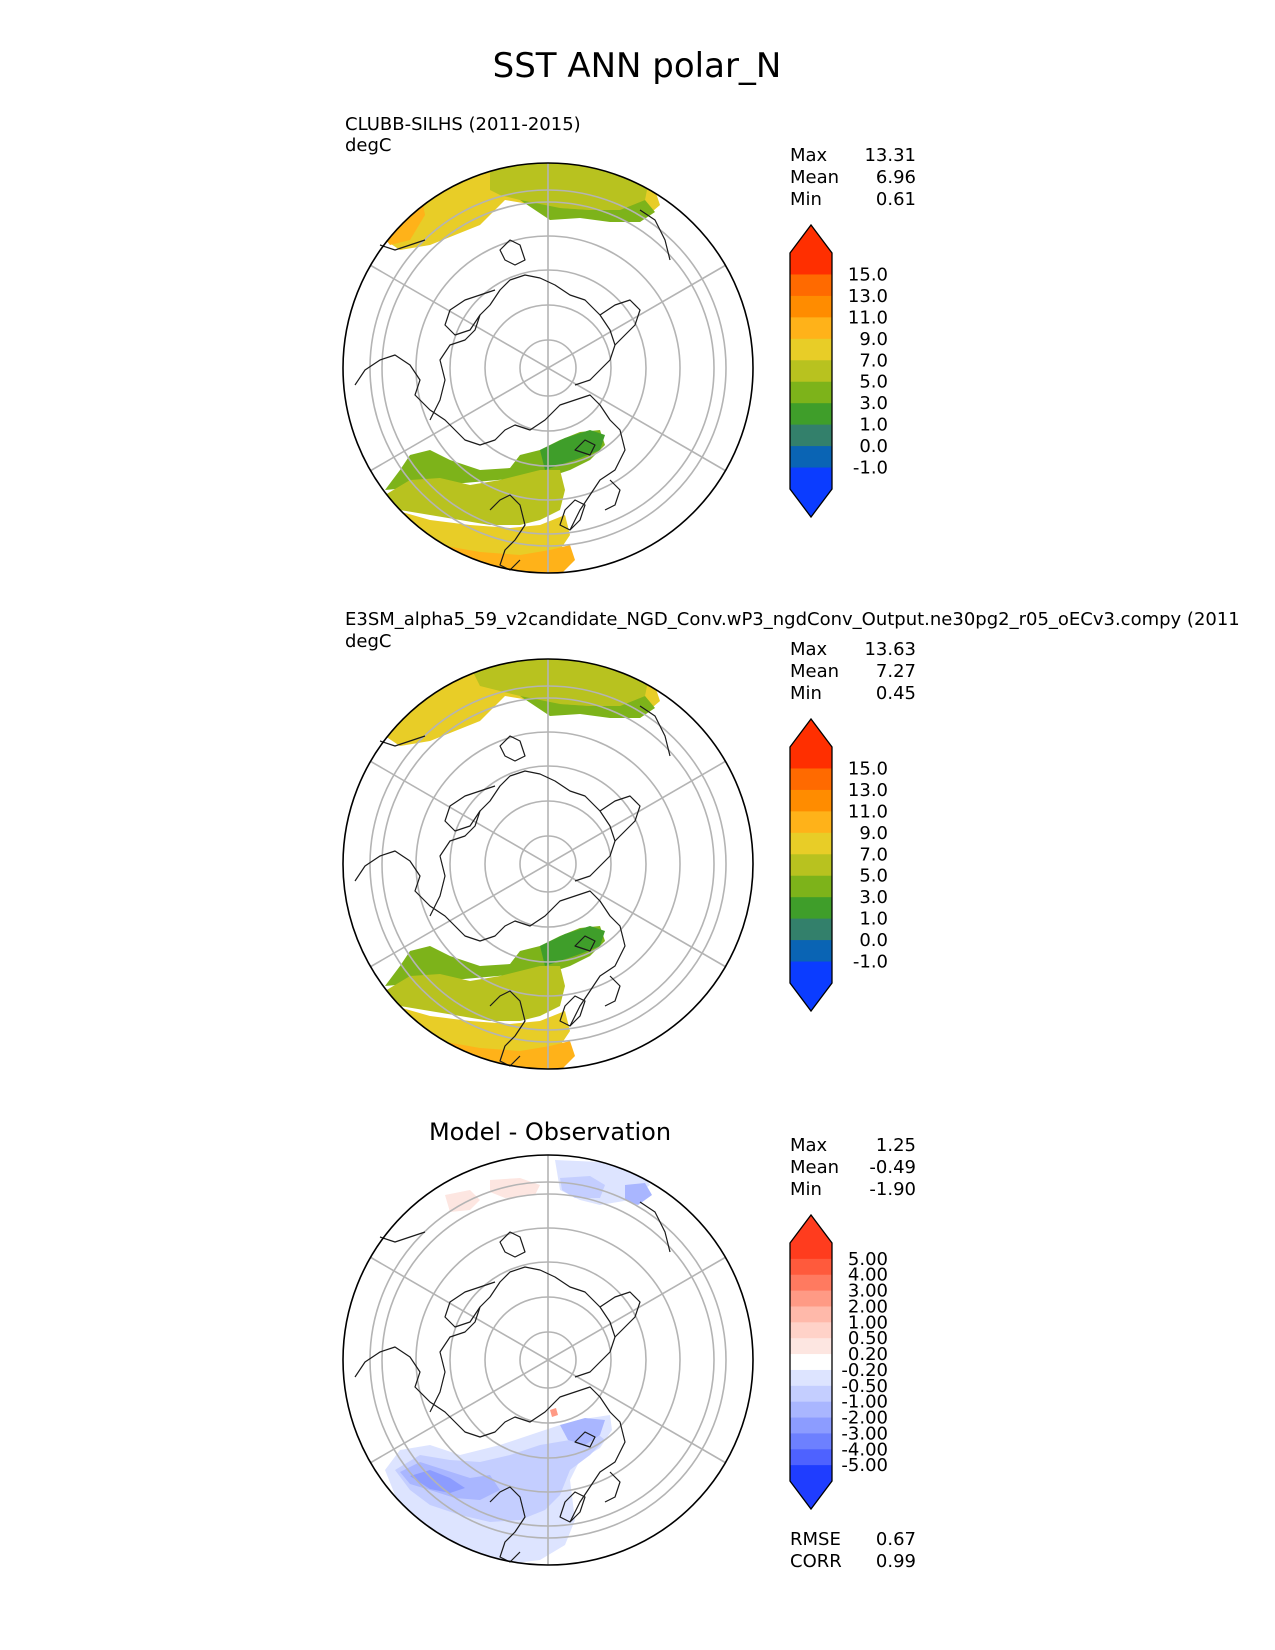 Image resolution: width=1275 pixels, height=1650 pixels. What do you see at coordinates (462, 1201) in the screenshot?
I see `diff-field-pacific-red` at bounding box center [462, 1201].